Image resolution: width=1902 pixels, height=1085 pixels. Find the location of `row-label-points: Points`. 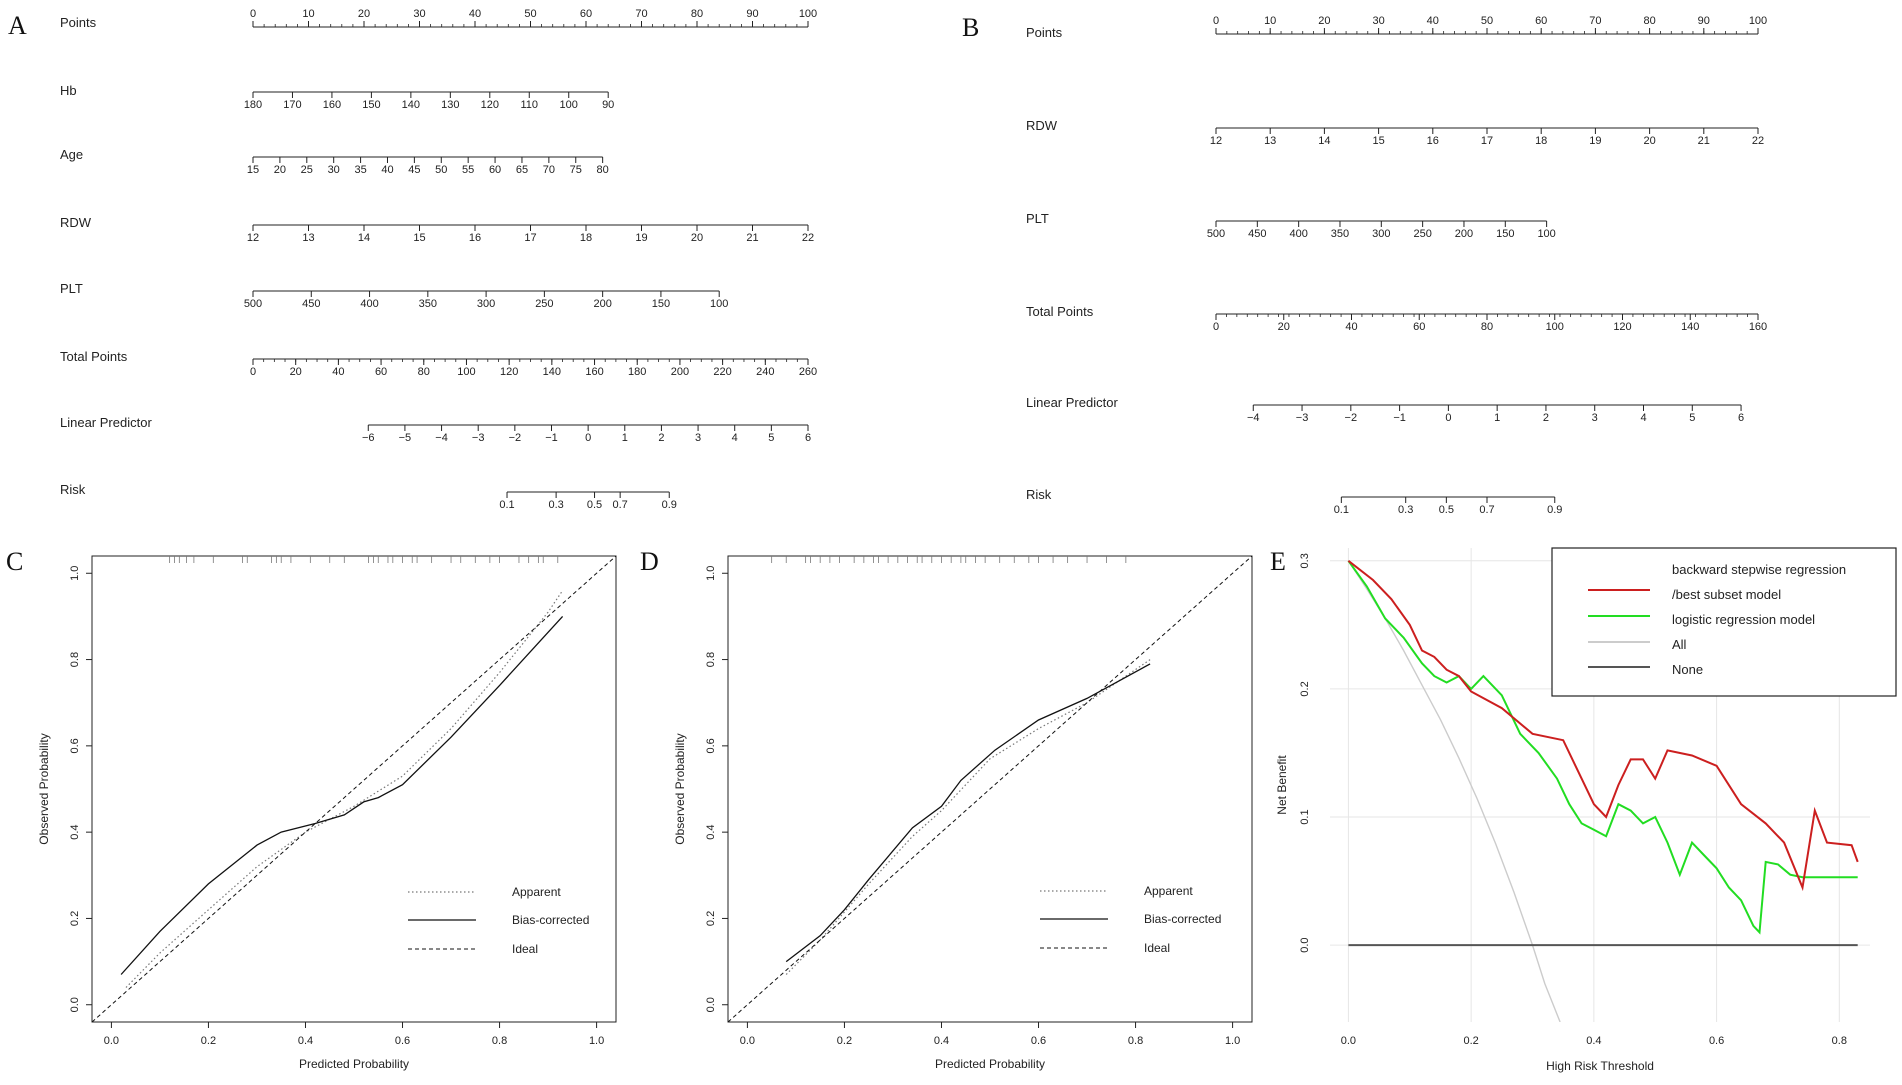

row-label-points: Points is located at coordinates (78, 22).